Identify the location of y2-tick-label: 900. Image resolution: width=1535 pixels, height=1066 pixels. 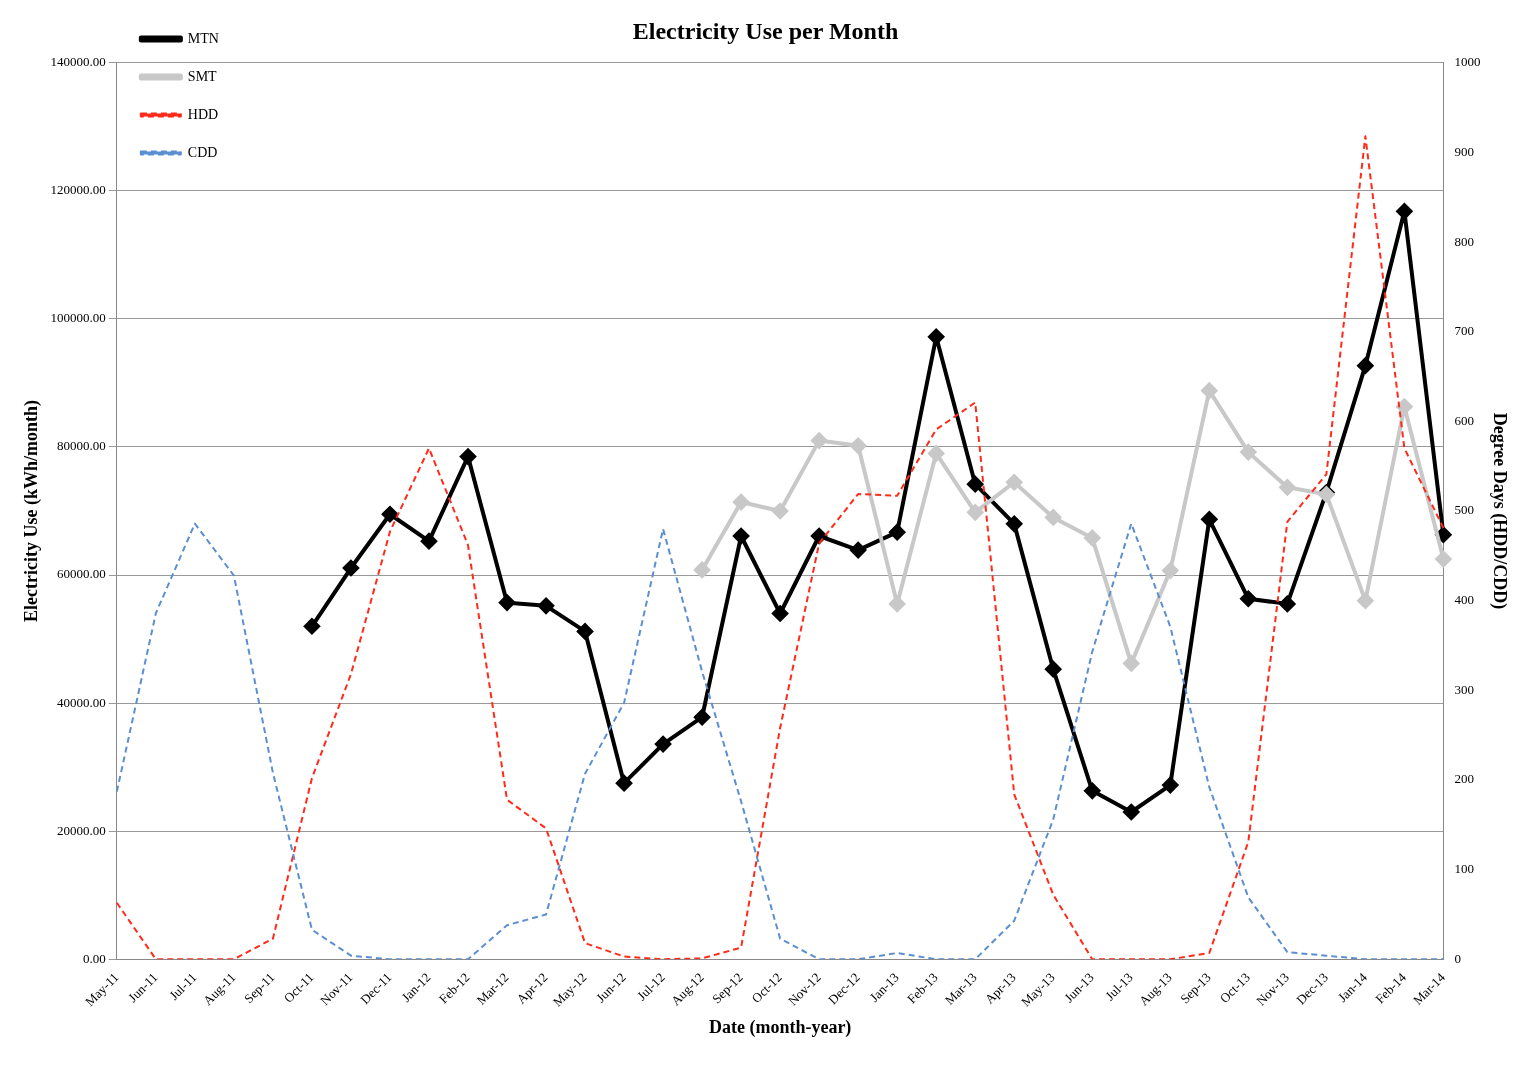
(1464, 151).